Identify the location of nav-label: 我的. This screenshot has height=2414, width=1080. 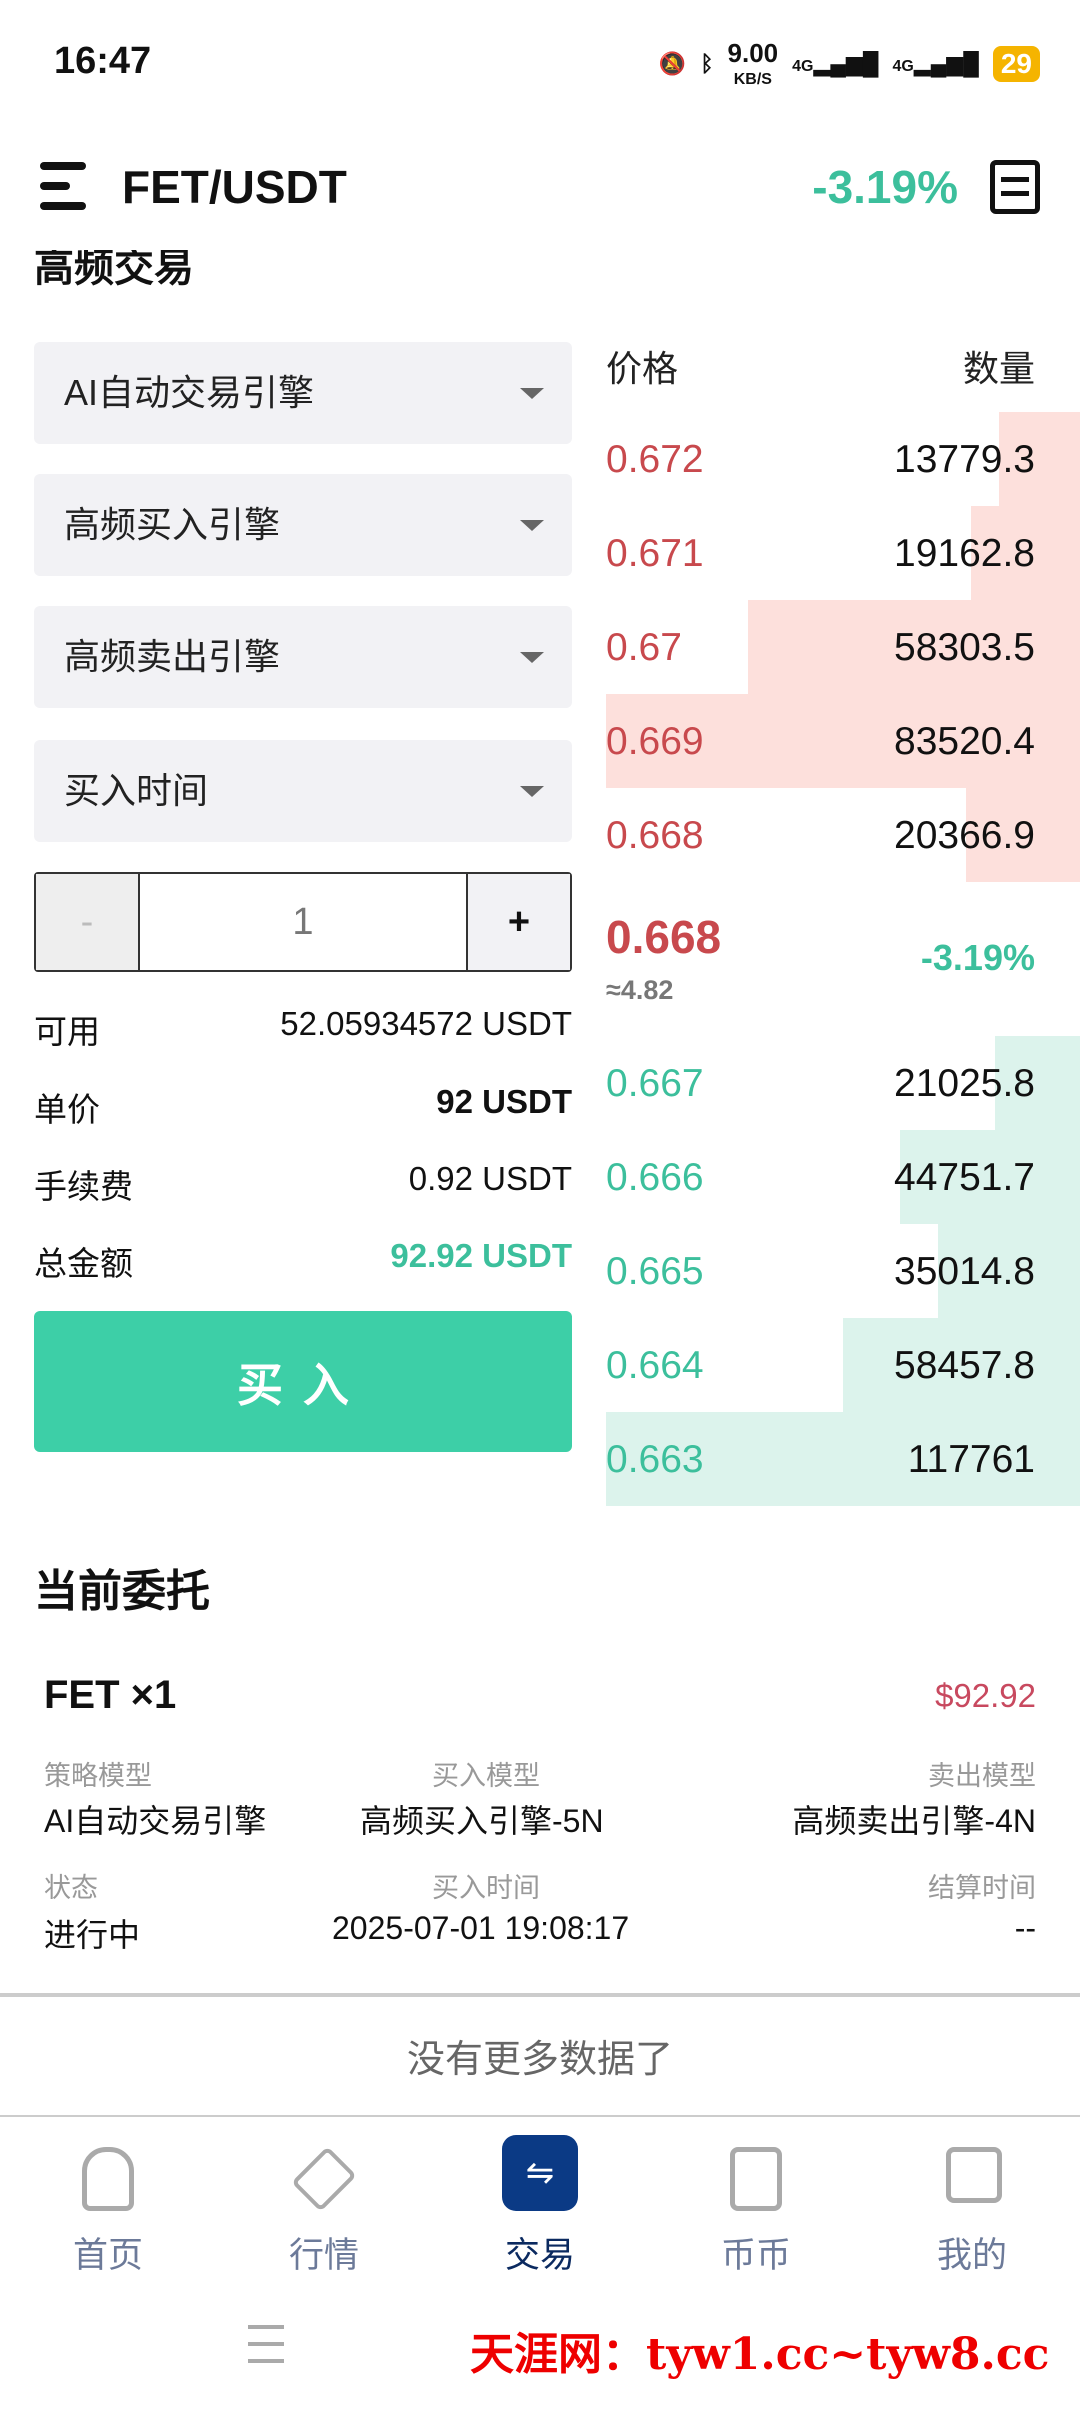
(971, 2255).